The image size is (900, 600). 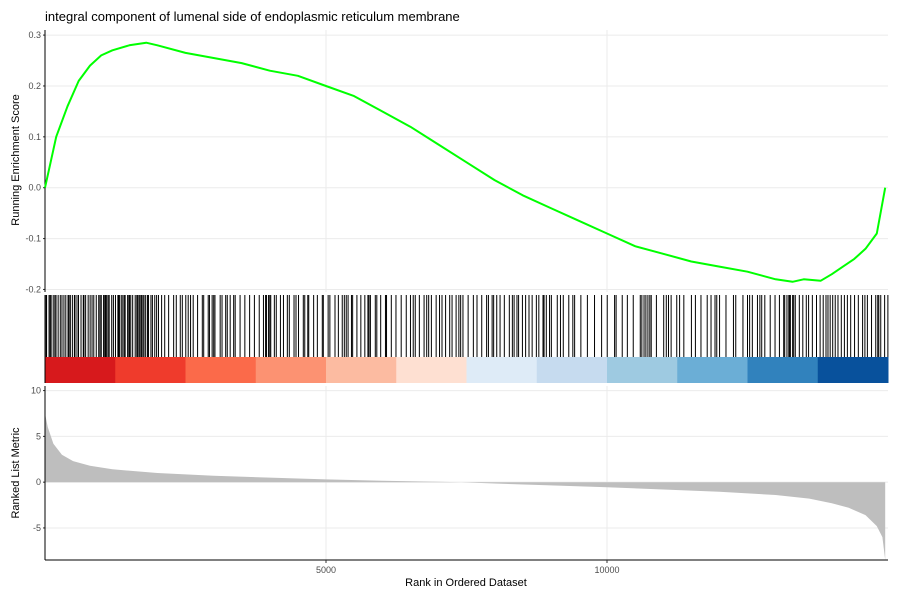 I want to click on y-tick-label: -0.2, so click(x=33, y=289).